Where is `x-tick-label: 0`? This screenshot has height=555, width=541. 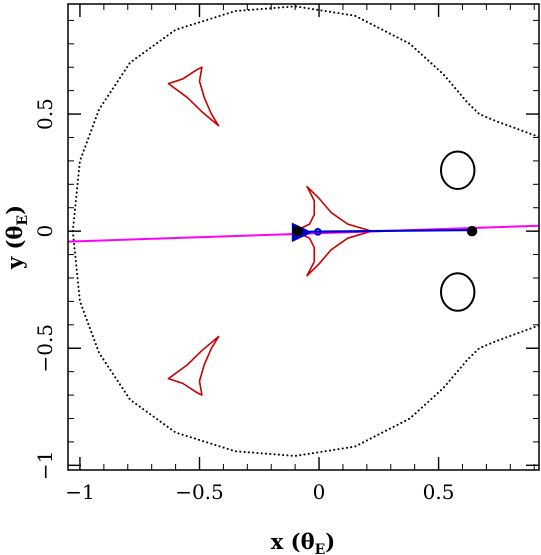
x-tick-label: 0 is located at coordinates (319, 492).